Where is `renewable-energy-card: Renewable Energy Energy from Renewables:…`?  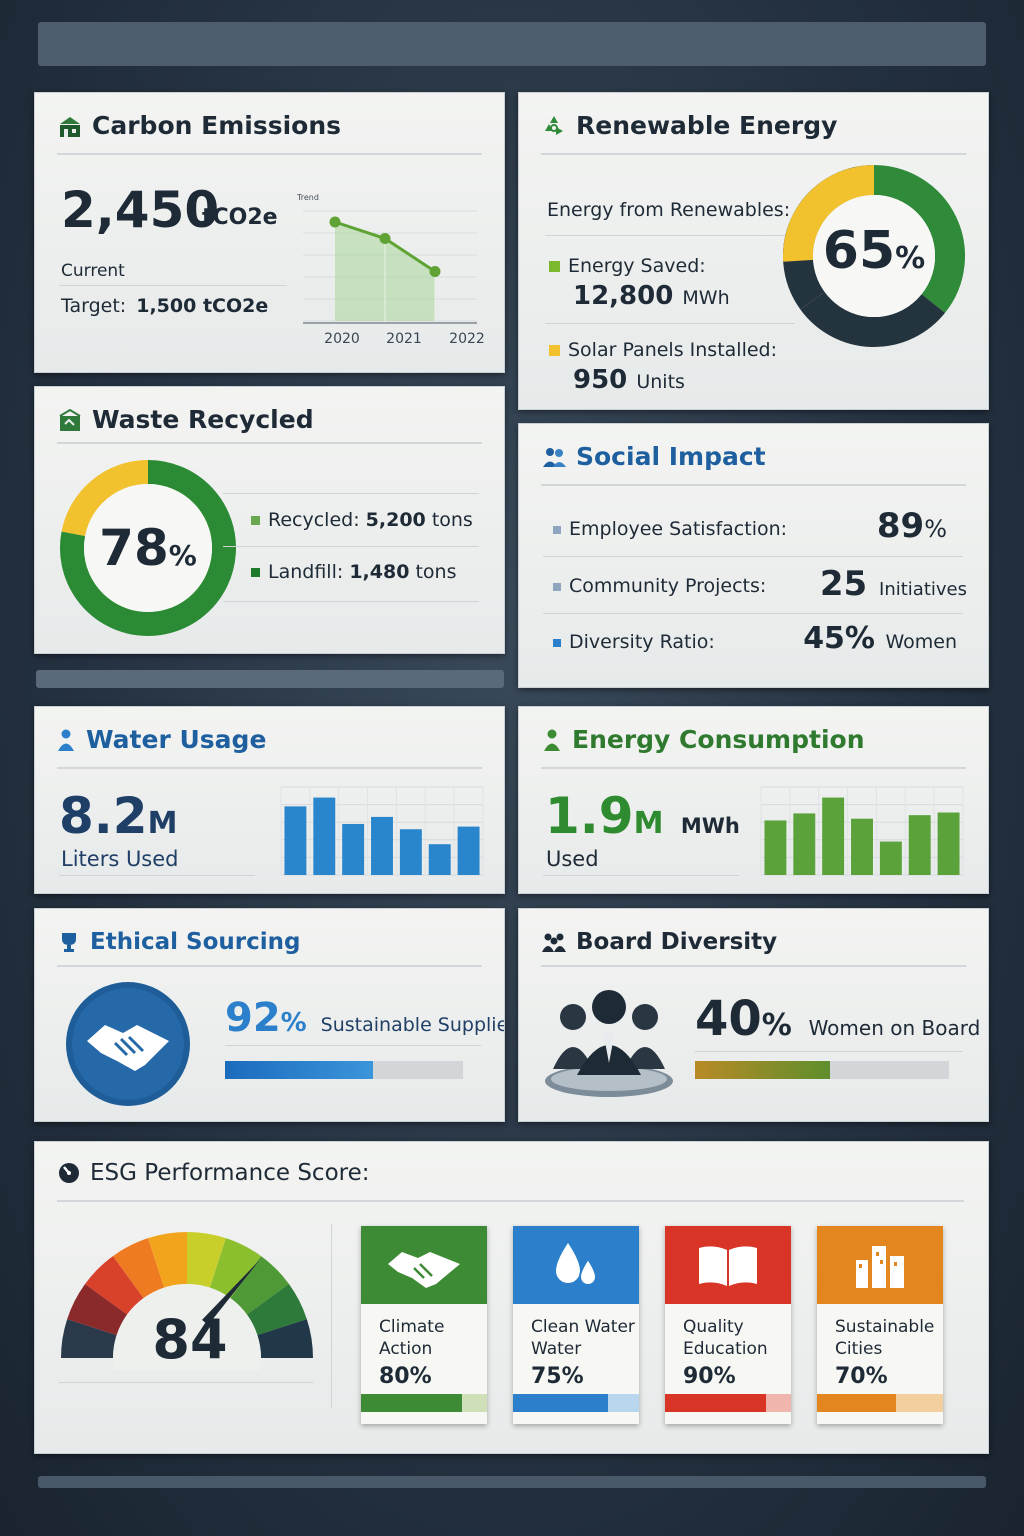
renewable-energy-card: Renewable Energy Energy from Renewables:… is located at coordinates (753, 251).